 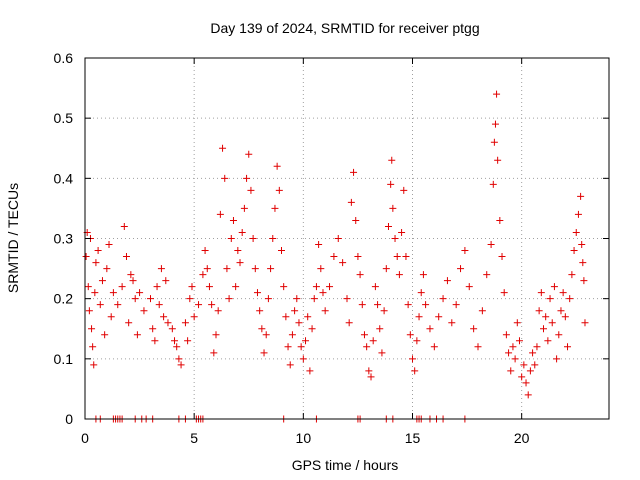 I want to click on y-tick-label: 0.2, so click(x=64, y=299).